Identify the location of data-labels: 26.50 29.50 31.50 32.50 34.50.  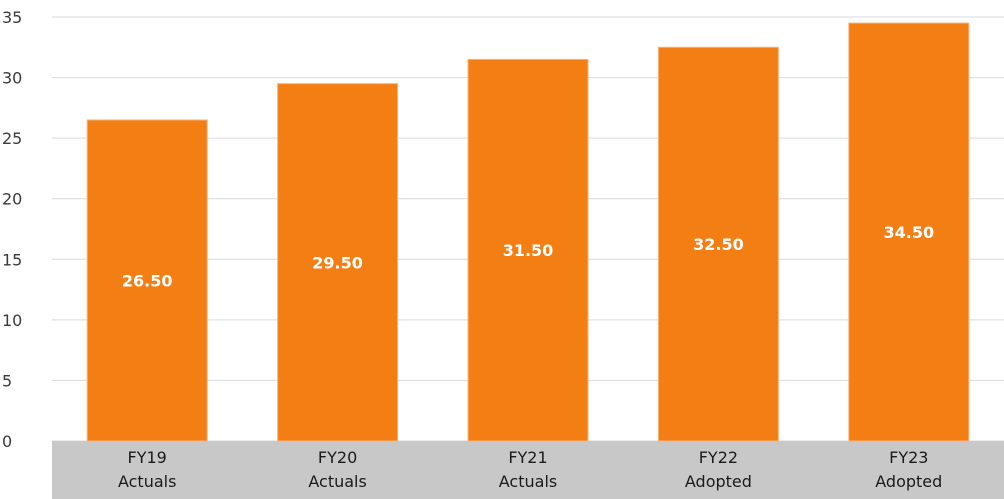
(528, 256).